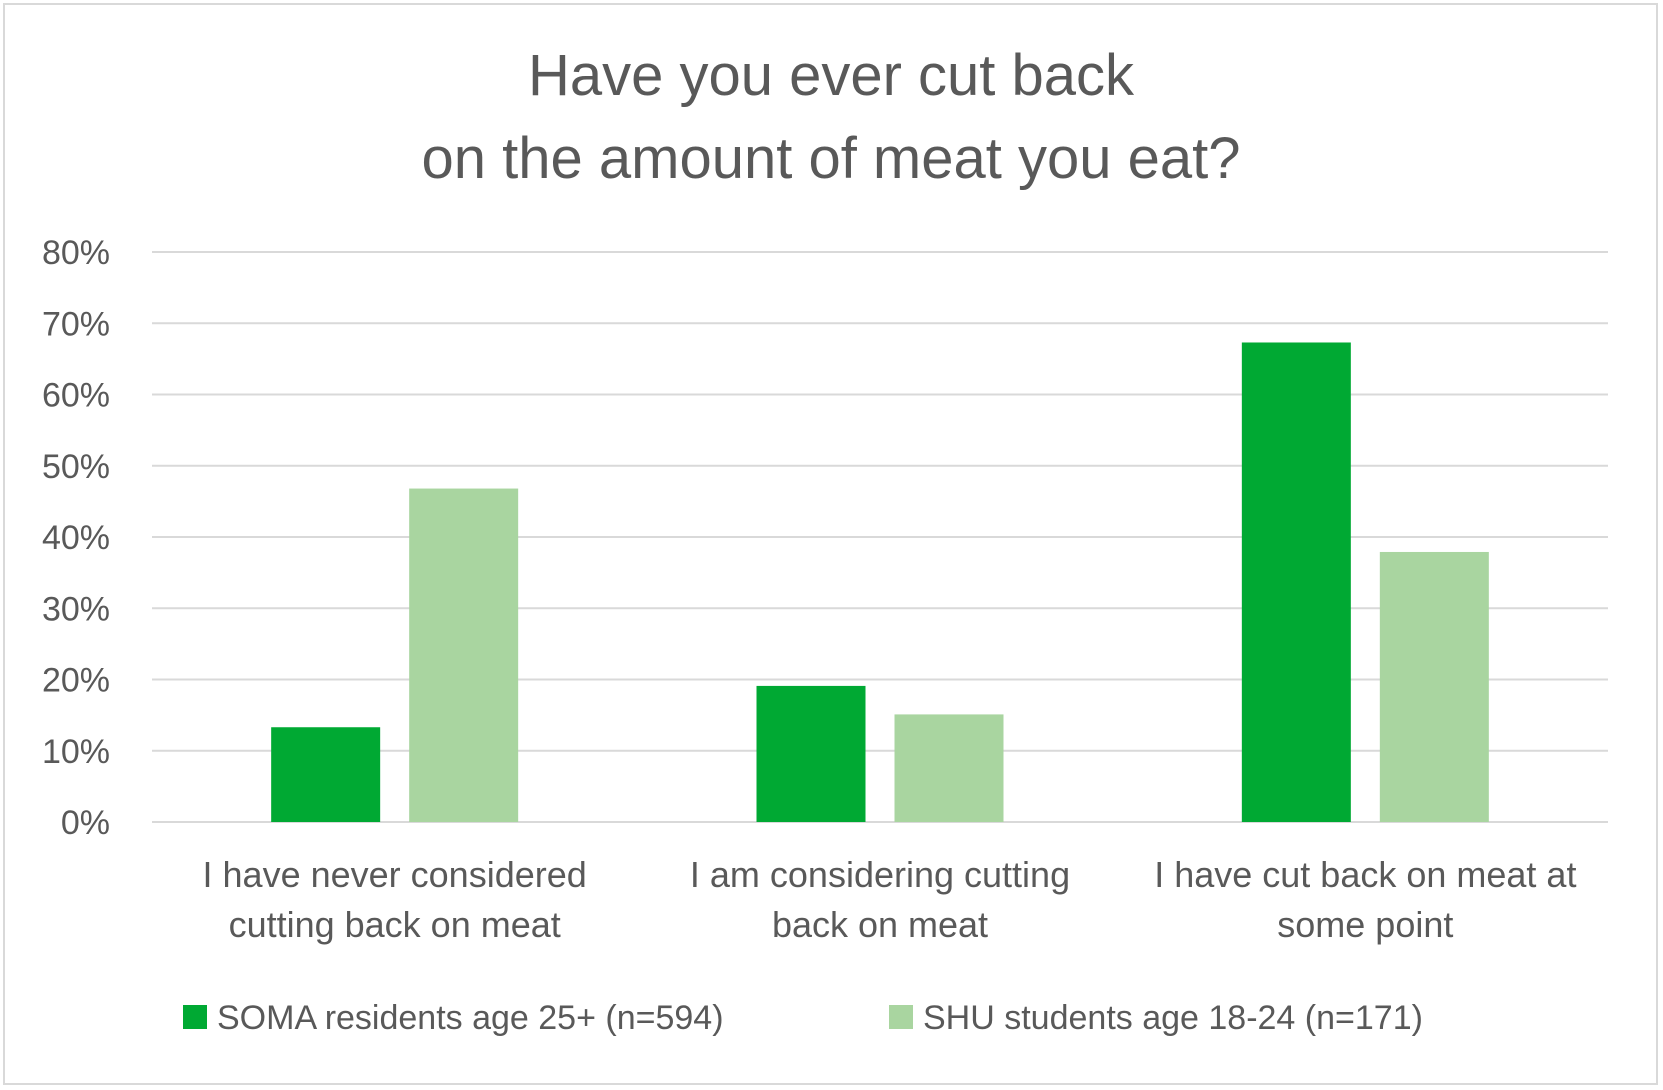 This screenshot has width=1663, height=1090. Describe the element at coordinates (76, 609) in the screenshot. I see `y-tick-label: 30%` at that location.